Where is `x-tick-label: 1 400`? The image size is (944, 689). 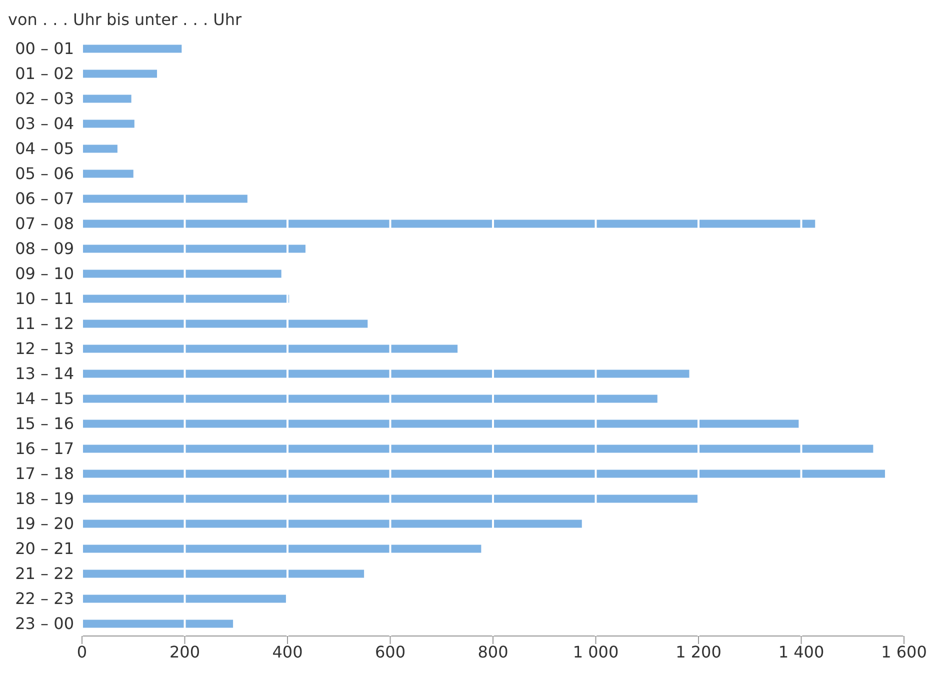
x-tick-label: 1 400 is located at coordinates (801, 652).